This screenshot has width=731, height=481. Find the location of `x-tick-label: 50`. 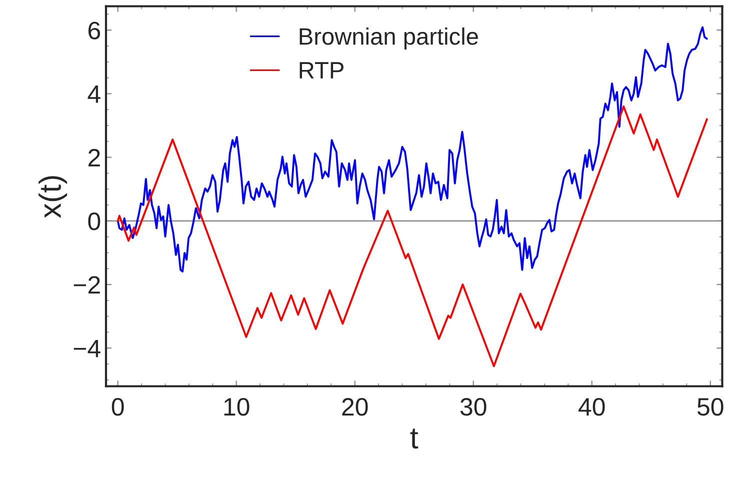

x-tick-label: 50 is located at coordinates (710, 407).